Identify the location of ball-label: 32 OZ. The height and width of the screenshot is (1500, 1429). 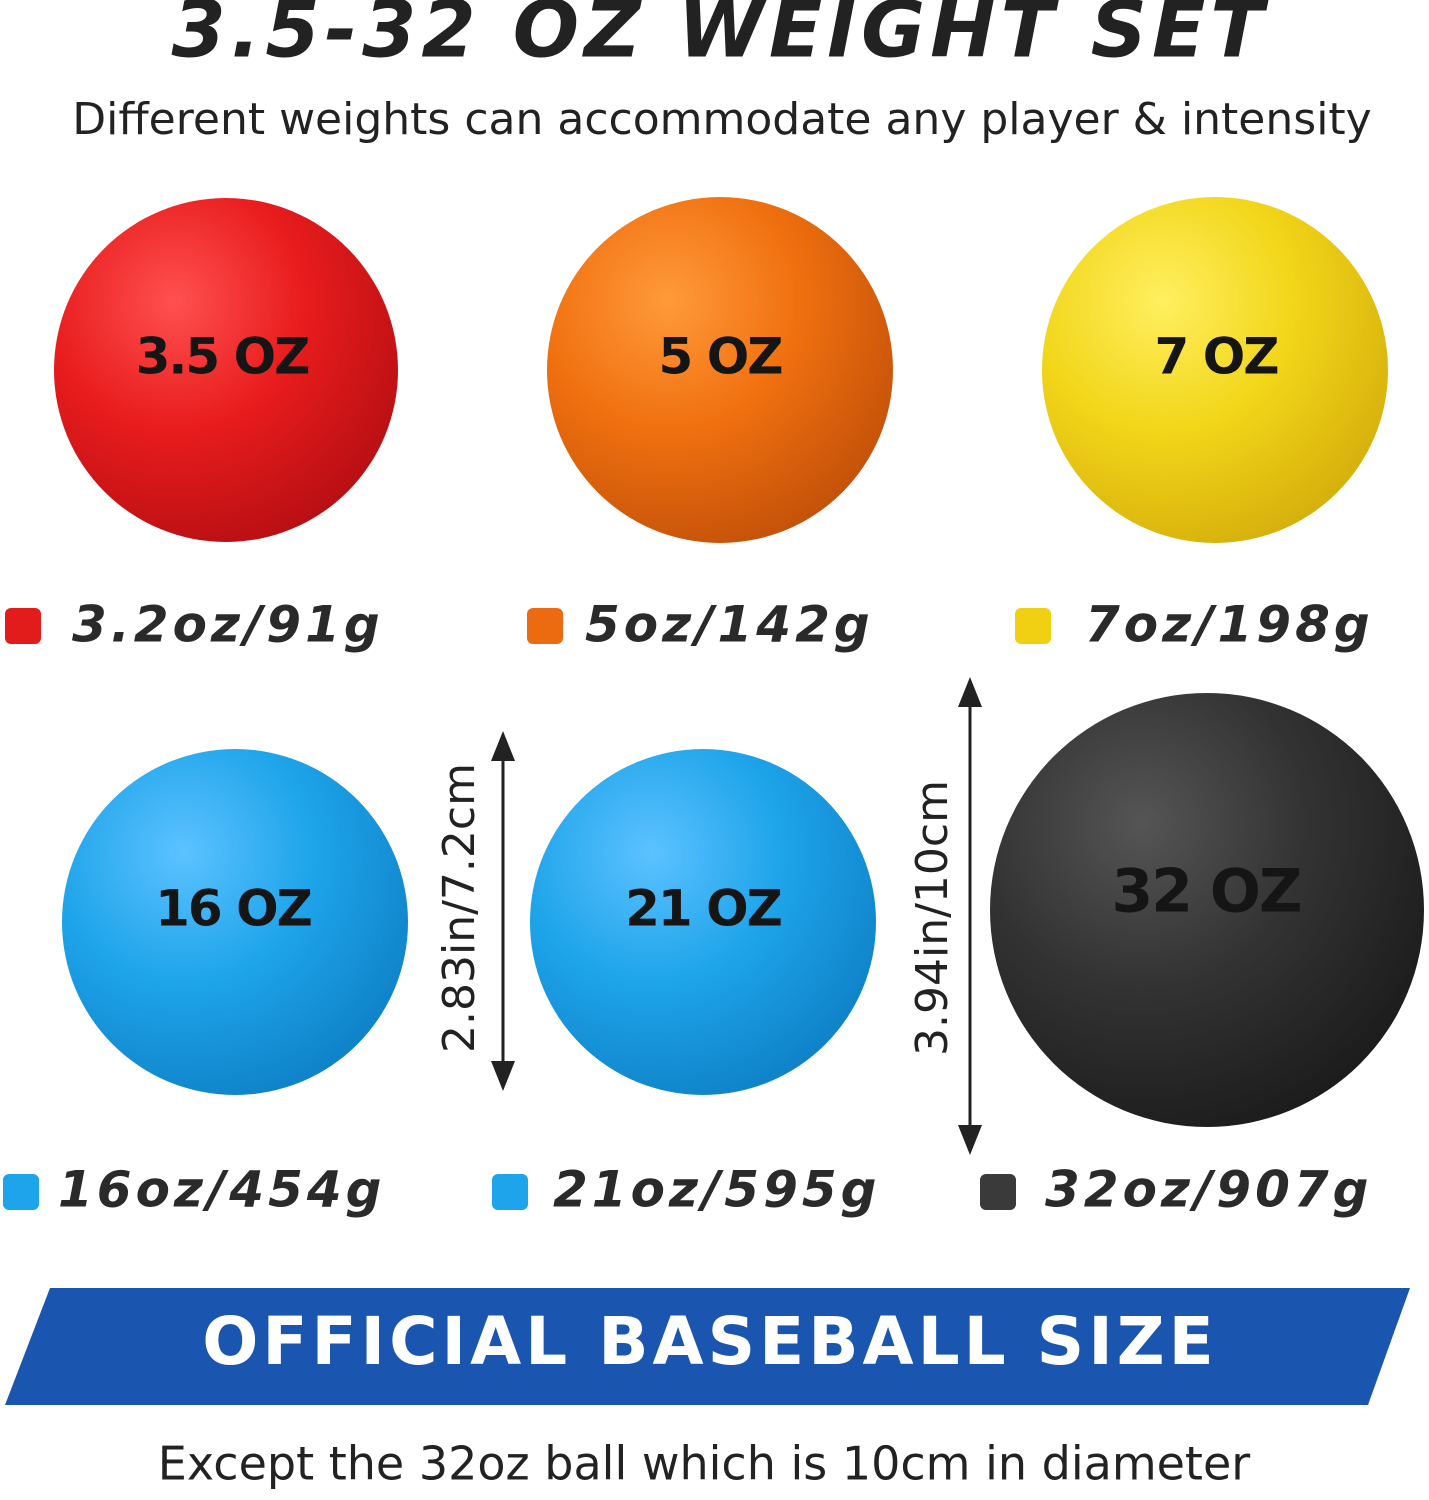
(1206, 892).